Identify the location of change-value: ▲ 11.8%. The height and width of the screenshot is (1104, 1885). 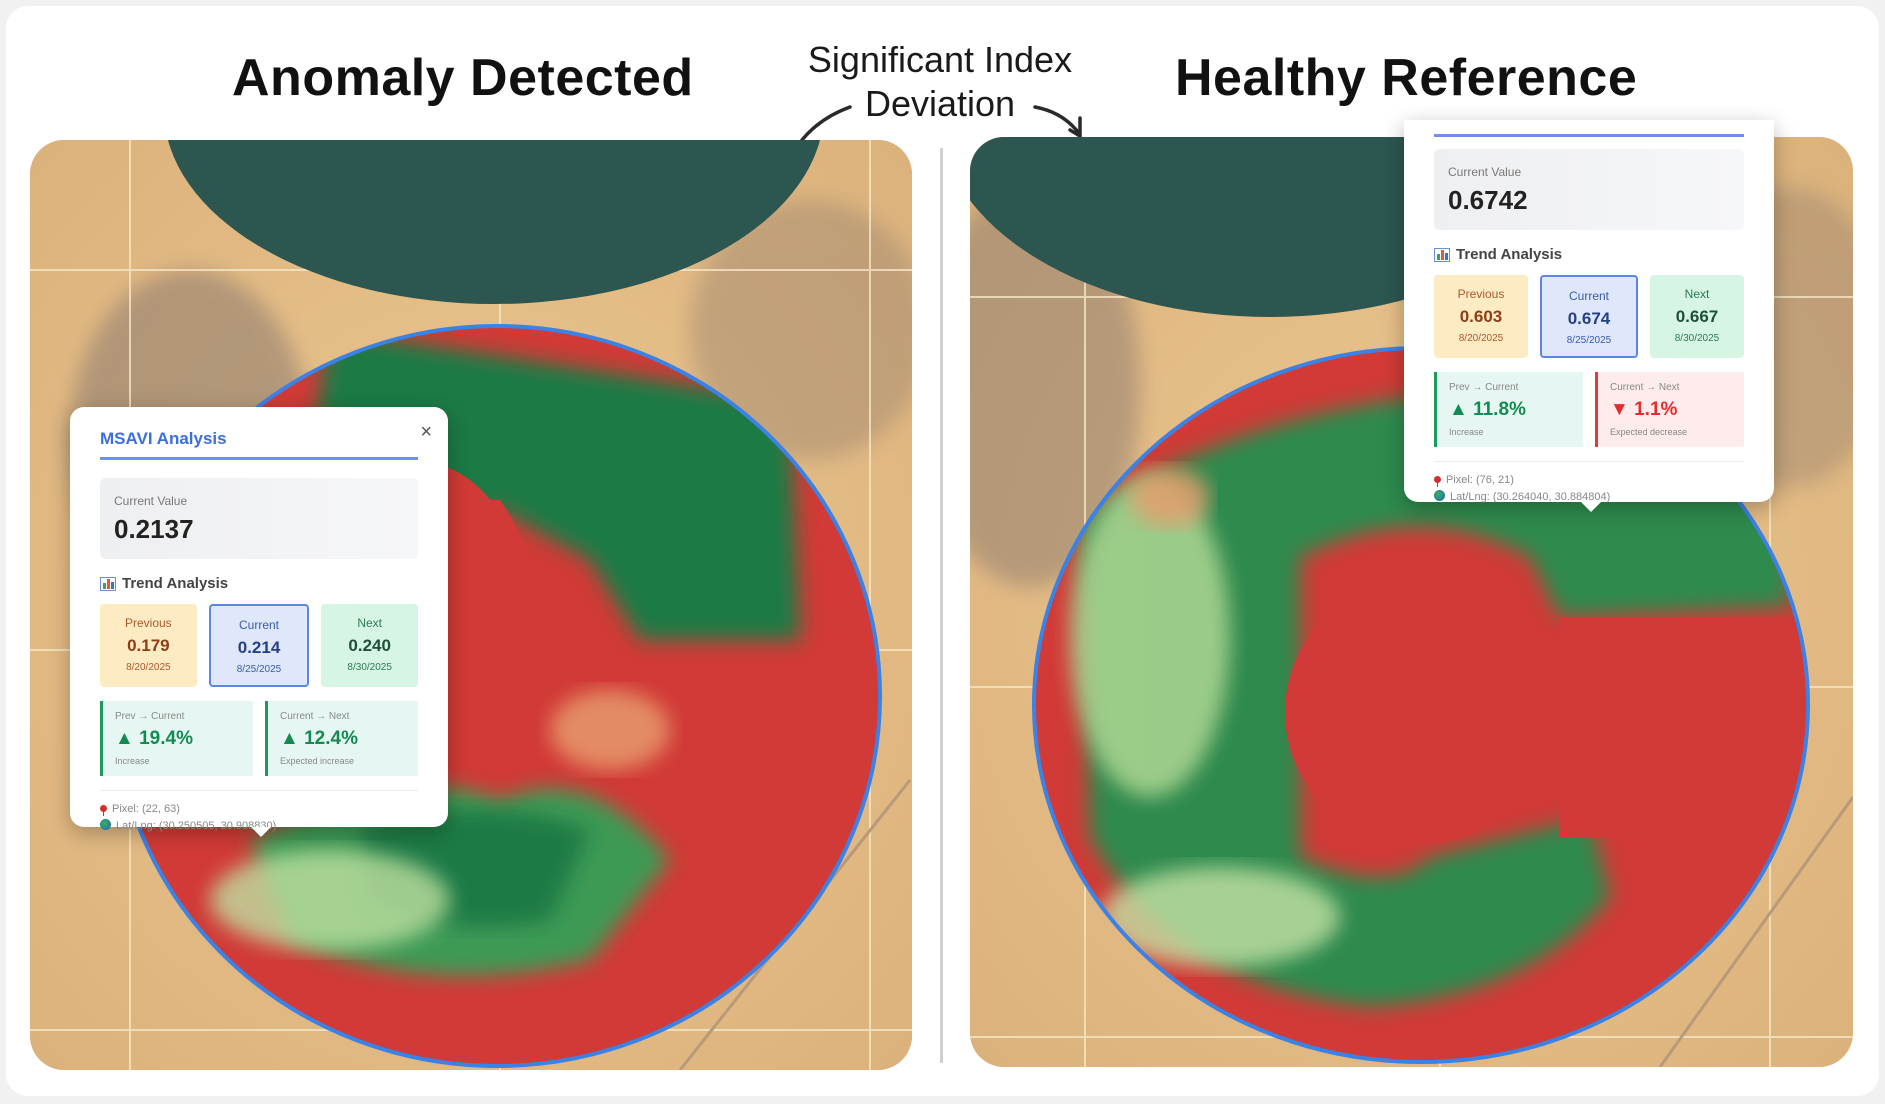
(1487, 409).